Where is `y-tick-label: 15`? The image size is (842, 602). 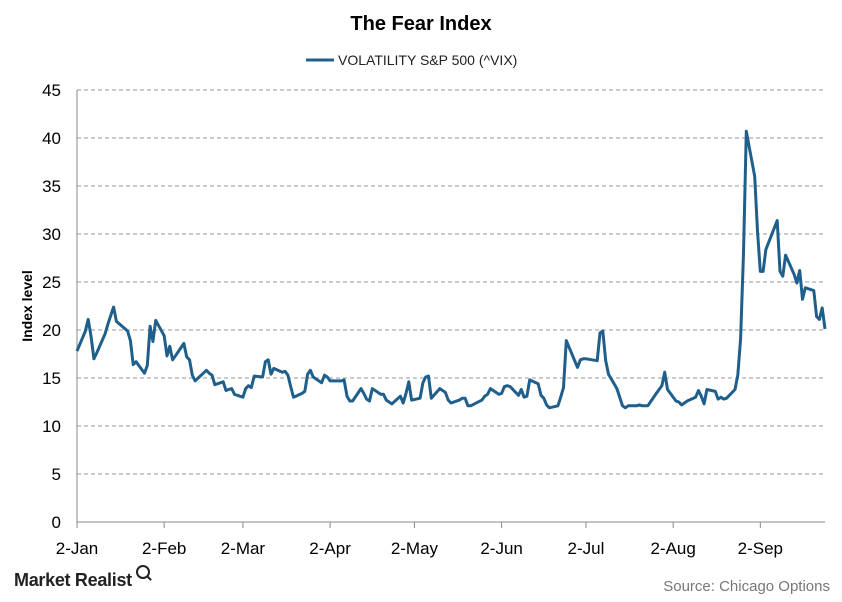
y-tick-label: 15 is located at coordinates (51, 378).